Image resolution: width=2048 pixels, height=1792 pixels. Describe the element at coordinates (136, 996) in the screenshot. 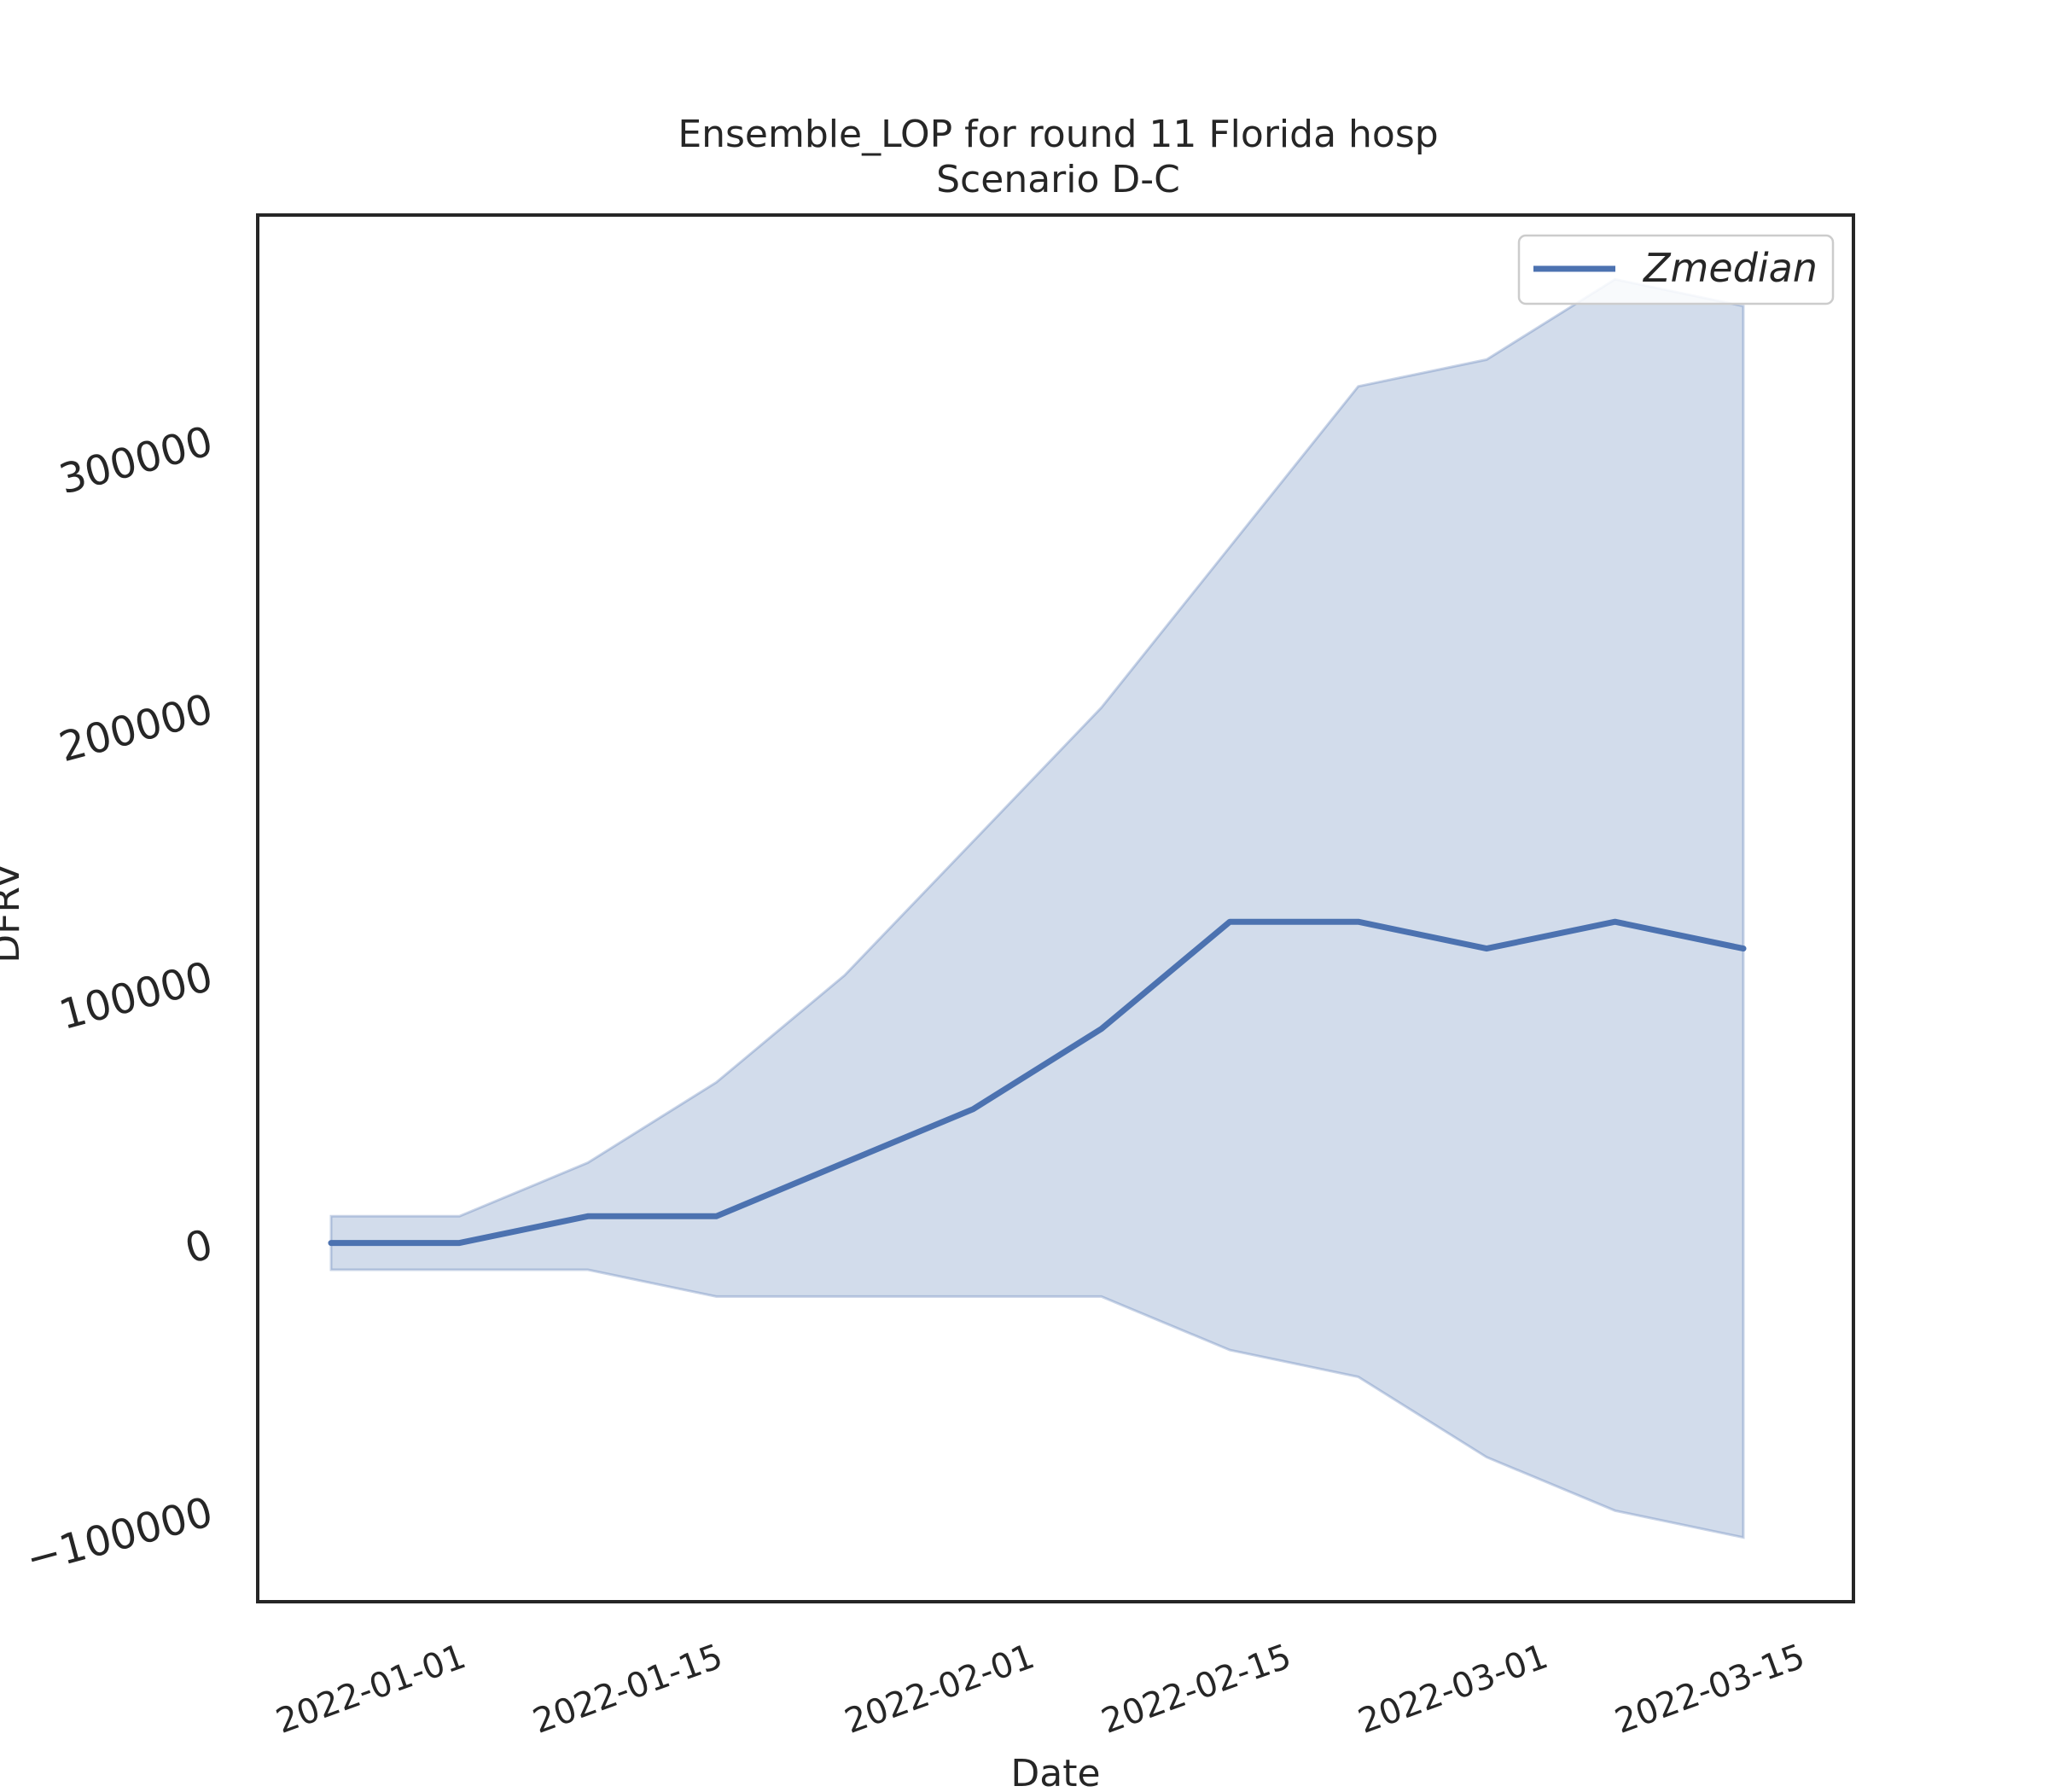

I see `y-tick-label: 100000` at that location.